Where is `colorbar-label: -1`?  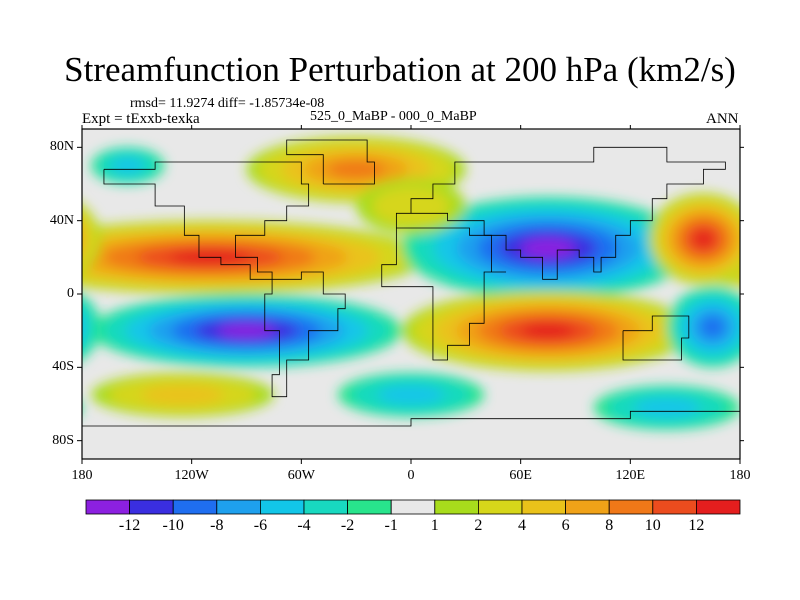 colorbar-label: -1 is located at coordinates (391, 525).